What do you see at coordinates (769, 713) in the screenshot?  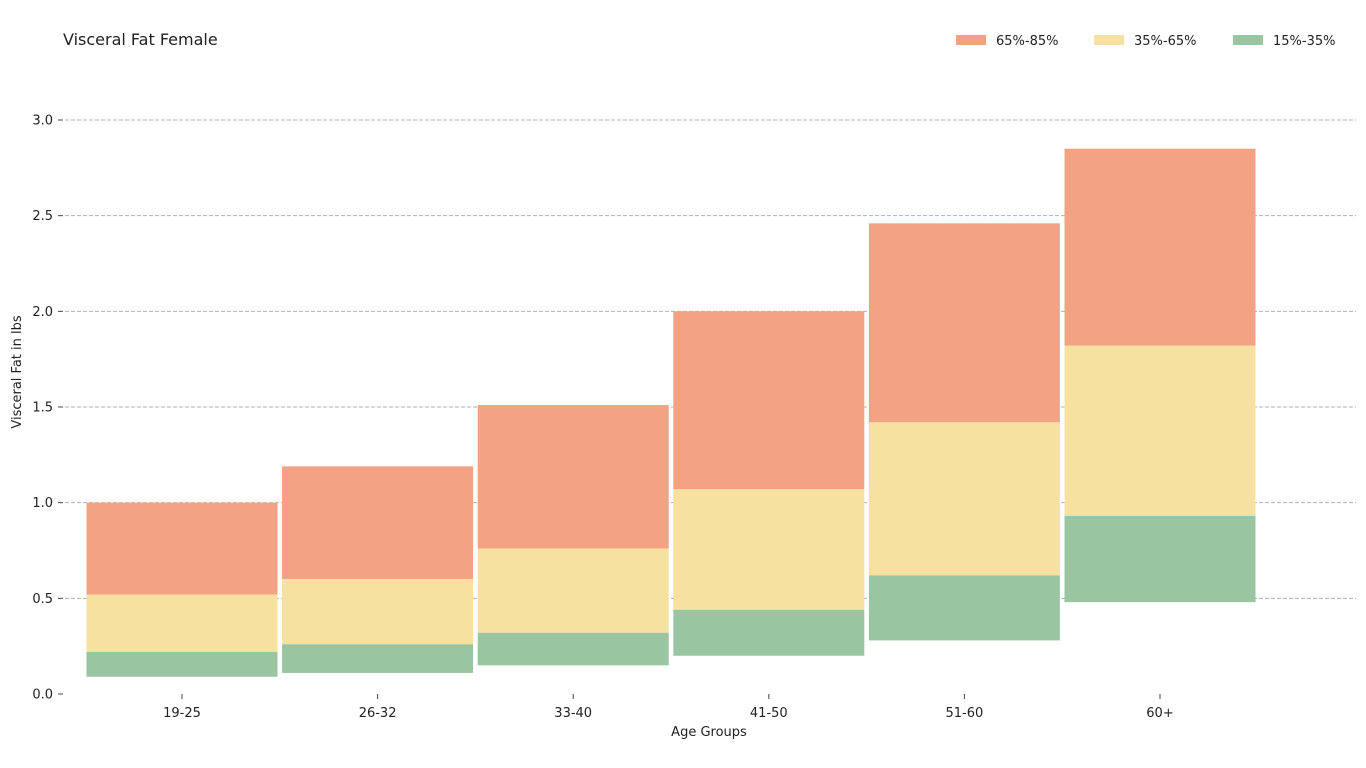 I see `x-tick-label: 41-50` at bounding box center [769, 713].